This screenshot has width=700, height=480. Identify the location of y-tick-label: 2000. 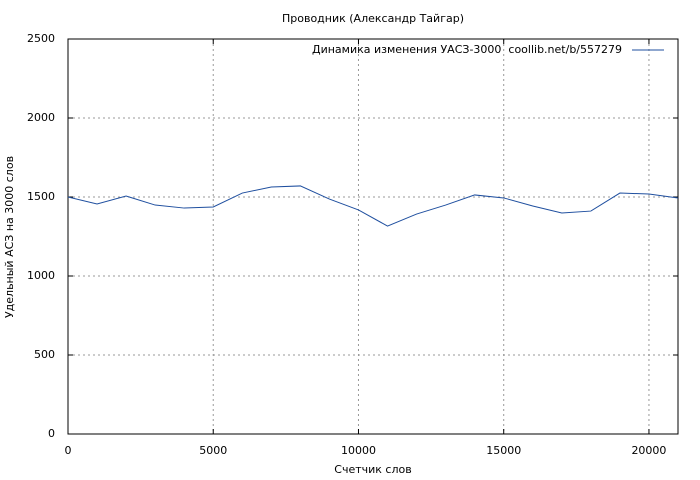
(41, 117).